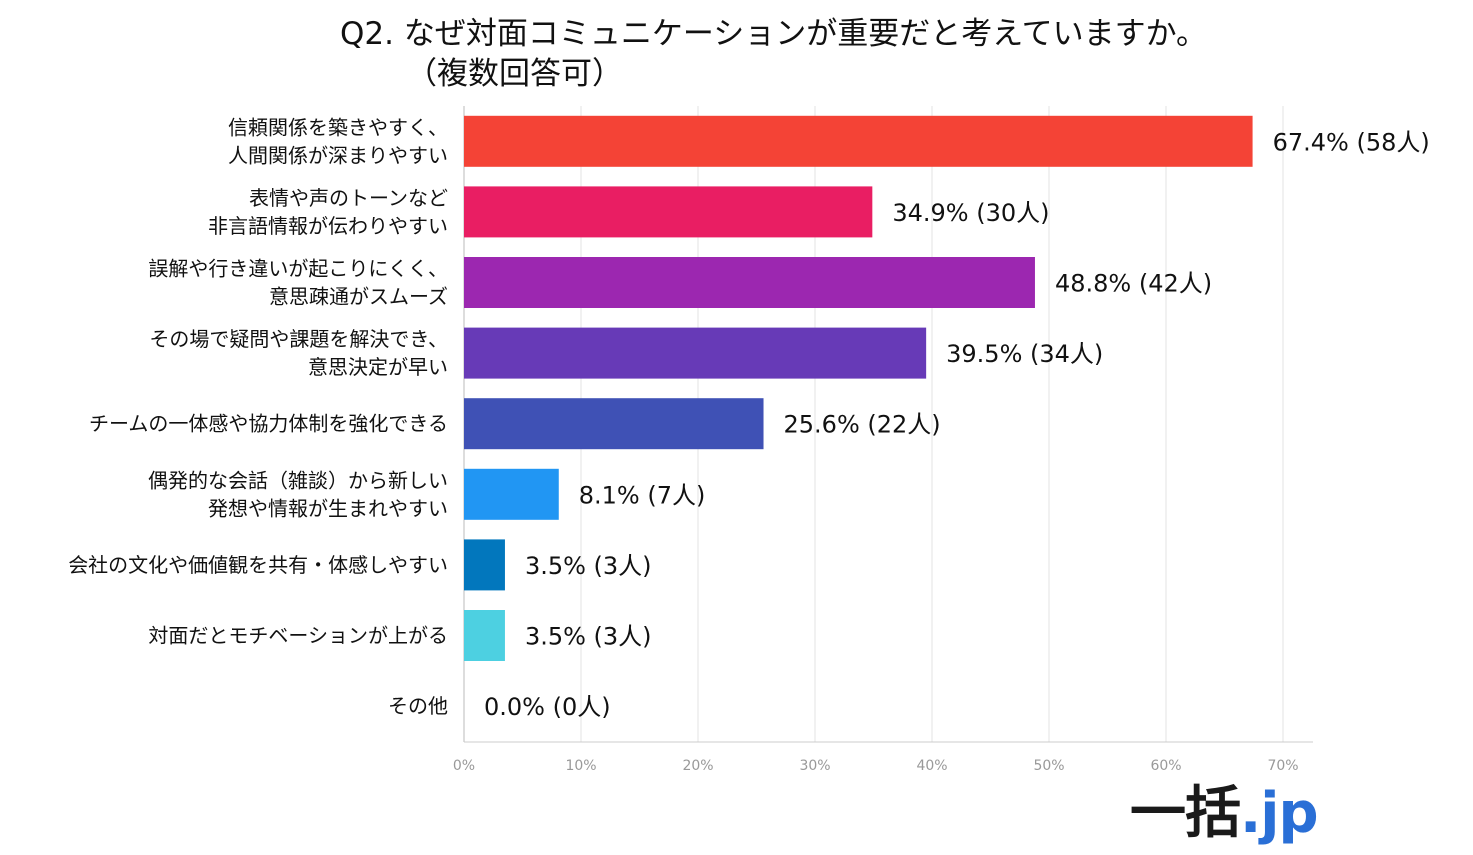  What do you see at coordinates (298, 339) in the screenshot?
I see `category-label: その場で疑問や課題を解決でき、` at bounding box center [298, 339].